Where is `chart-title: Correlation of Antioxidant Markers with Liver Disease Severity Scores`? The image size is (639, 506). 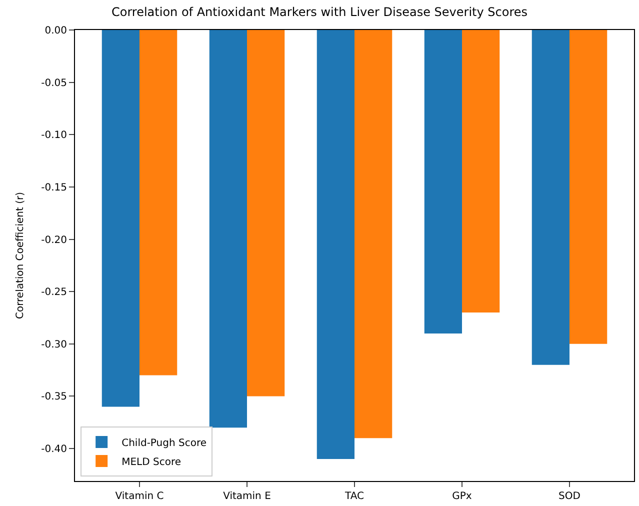 chart-title: Correlation of Antioxidant Markers with Liver Disease Severity Scores is located at coordinates (319, 11).